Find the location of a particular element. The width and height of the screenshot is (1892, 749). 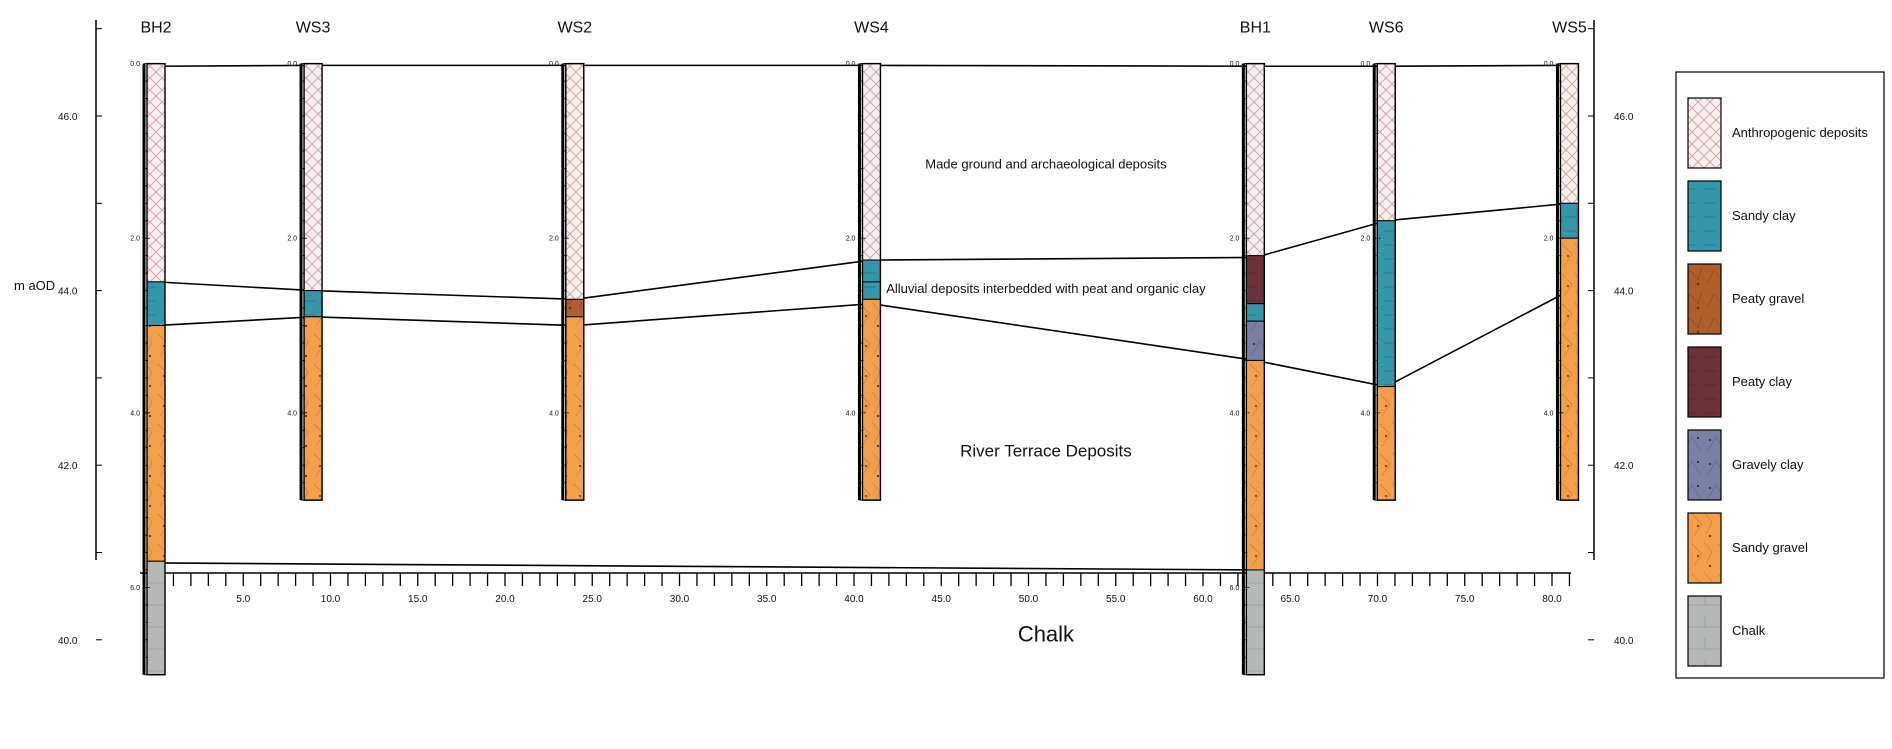

borehole-name: WS4 is located at coordinates (871, 28).